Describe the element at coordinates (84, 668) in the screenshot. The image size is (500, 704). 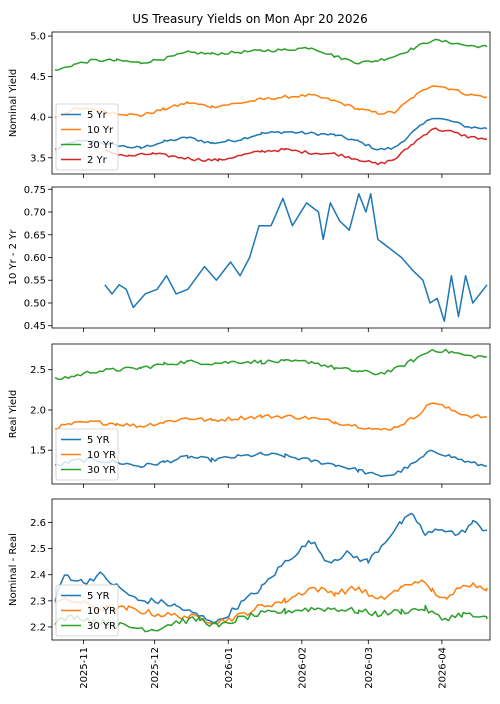
I see `x-tick-label: 2025-11` at that location.